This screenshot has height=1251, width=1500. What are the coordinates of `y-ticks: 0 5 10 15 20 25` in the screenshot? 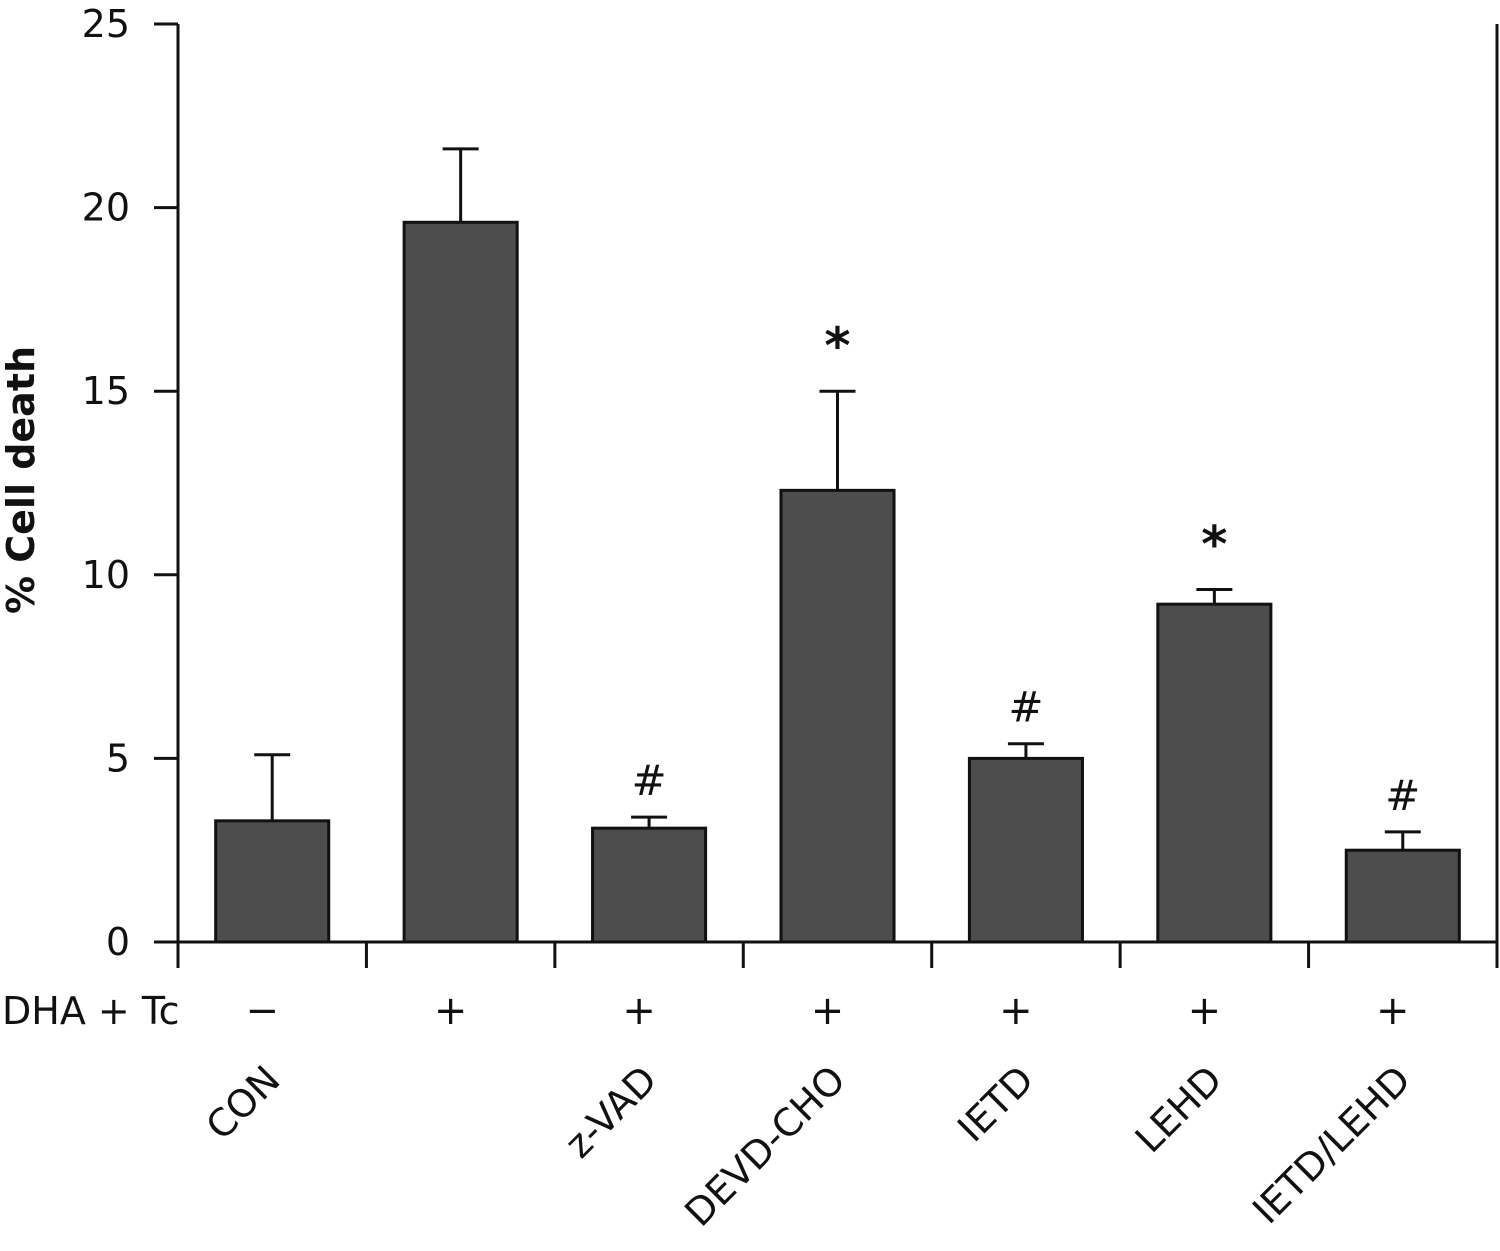 It's located at (130, 483).